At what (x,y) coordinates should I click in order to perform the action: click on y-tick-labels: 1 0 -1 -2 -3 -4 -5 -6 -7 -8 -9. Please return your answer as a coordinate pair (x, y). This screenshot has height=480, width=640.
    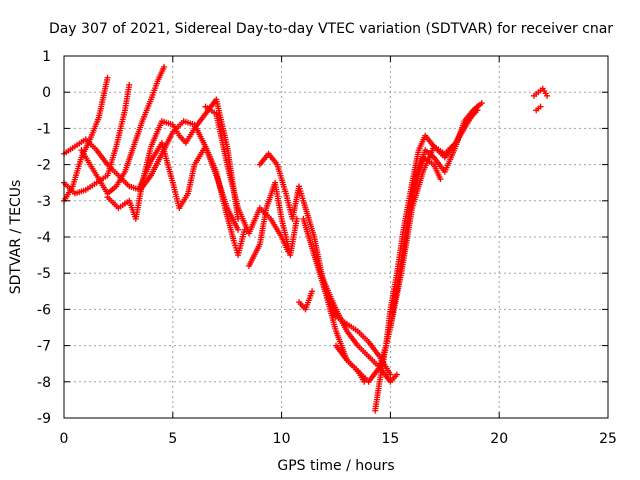
    Looking at the image, I should click on (44, 238).